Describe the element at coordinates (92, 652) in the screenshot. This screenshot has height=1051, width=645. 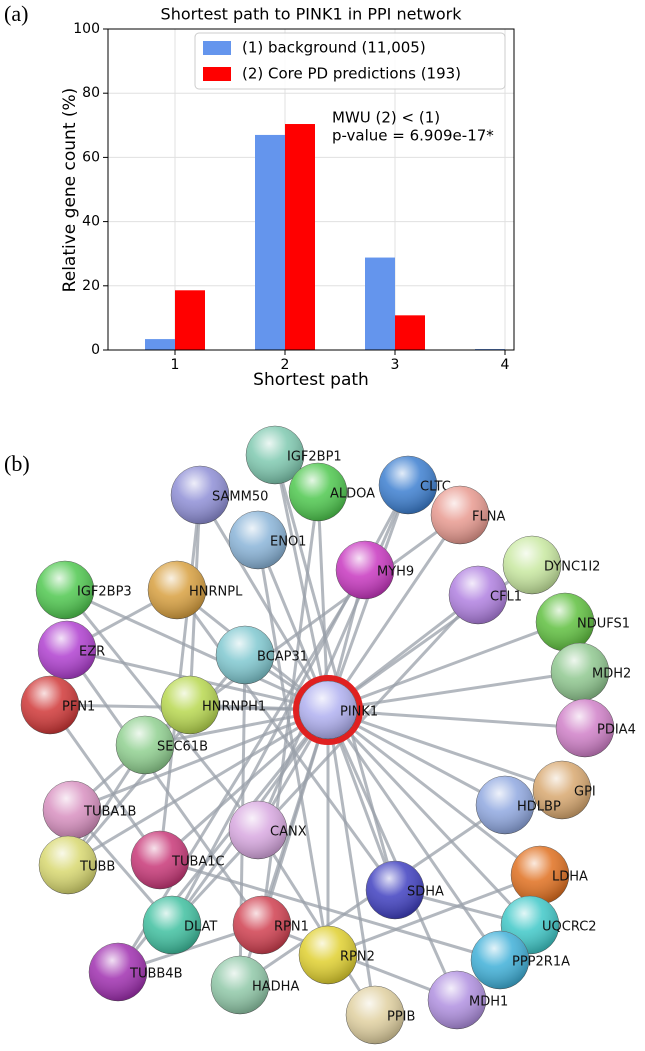
I see `node-label: EZR` at that location.